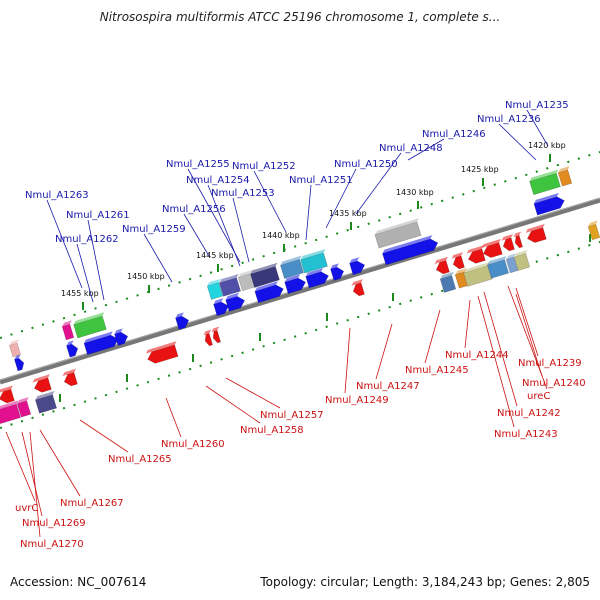  Describe the element at coordinates (281, 235) in the screenshot. I see `kbp-tick-label: 1440 kbp` at that location.